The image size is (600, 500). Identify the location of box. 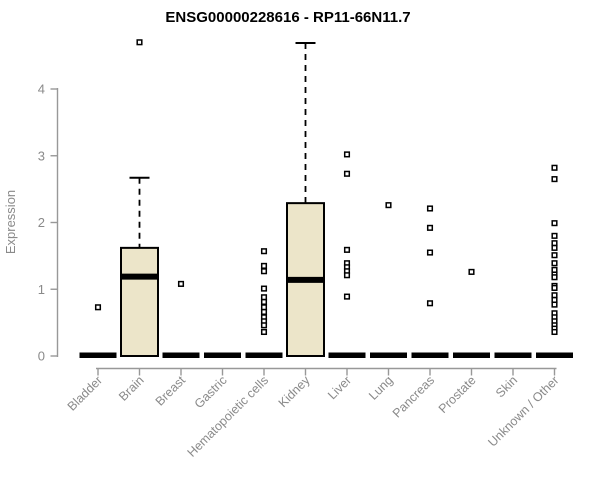
(139, 302).